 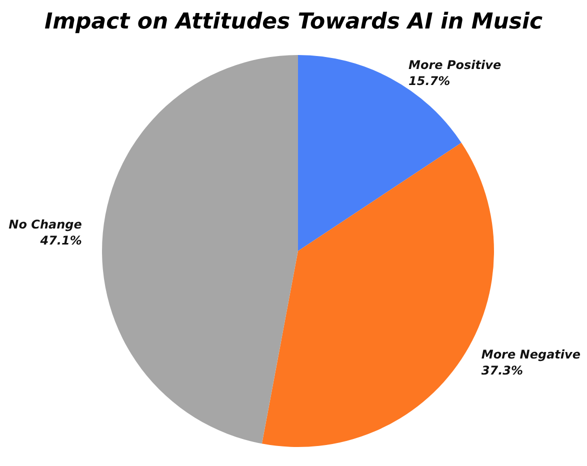 What do you see at coordinates (455, 65) in the screenshot?
I see `slice-label: More Positive` at bounding box center [455, 65].